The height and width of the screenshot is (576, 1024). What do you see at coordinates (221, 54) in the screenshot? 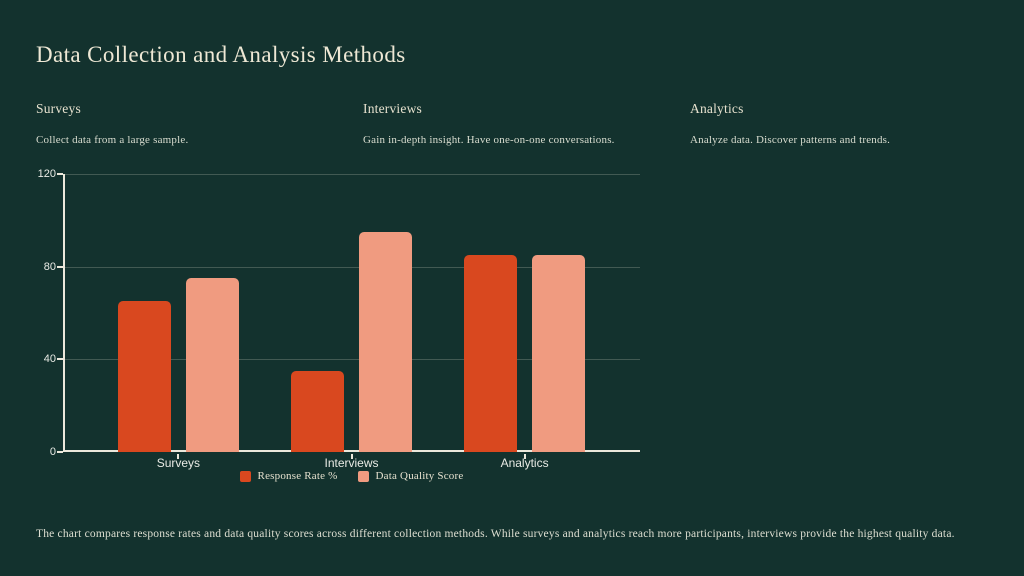
I see `slide-title: Data Collection and Analysis Methods` at bounding box center [221, 54].